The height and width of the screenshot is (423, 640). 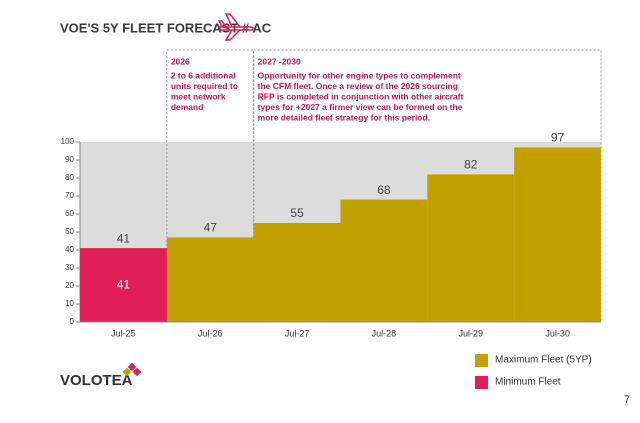 I want to click on annotation-title: 2027 -2030, so click(x=279, y=61).